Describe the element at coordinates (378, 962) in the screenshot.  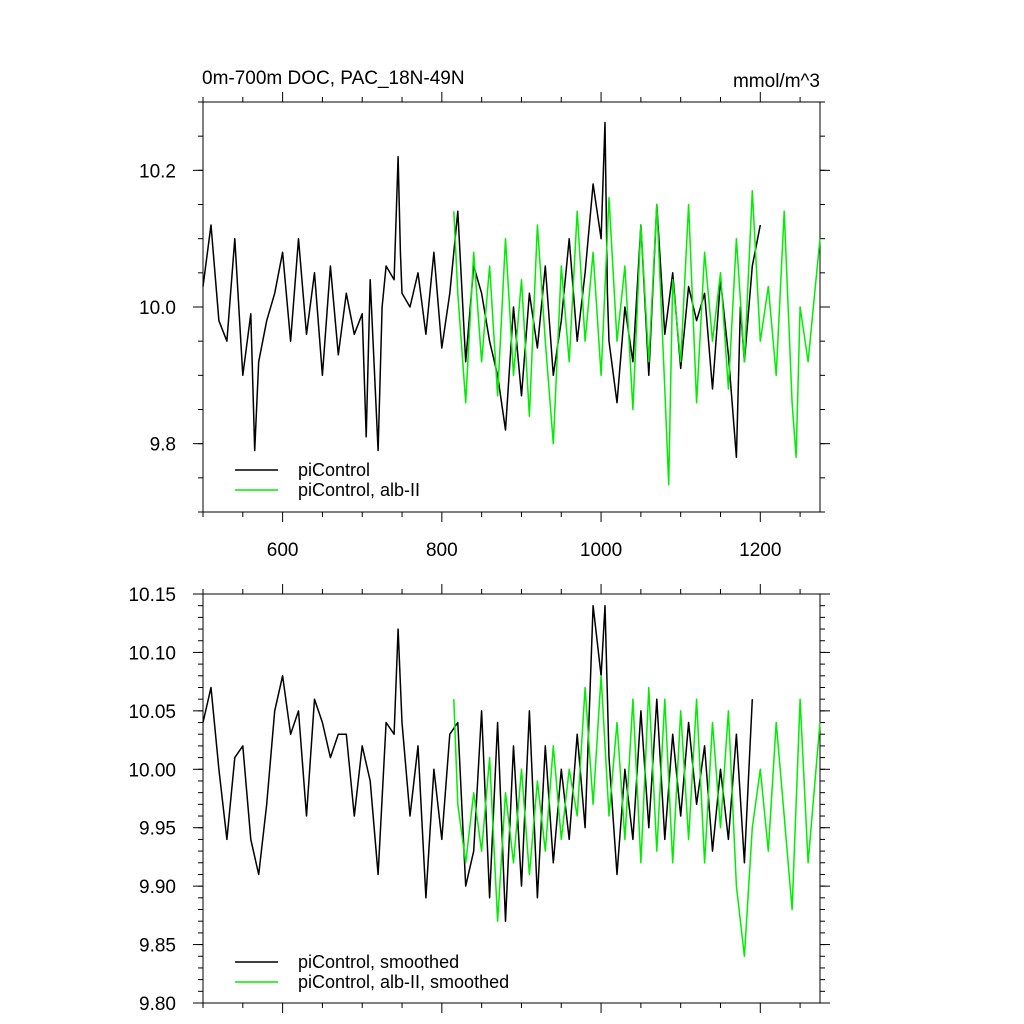
I see `legend-label: piControl, smoothed` at that location.